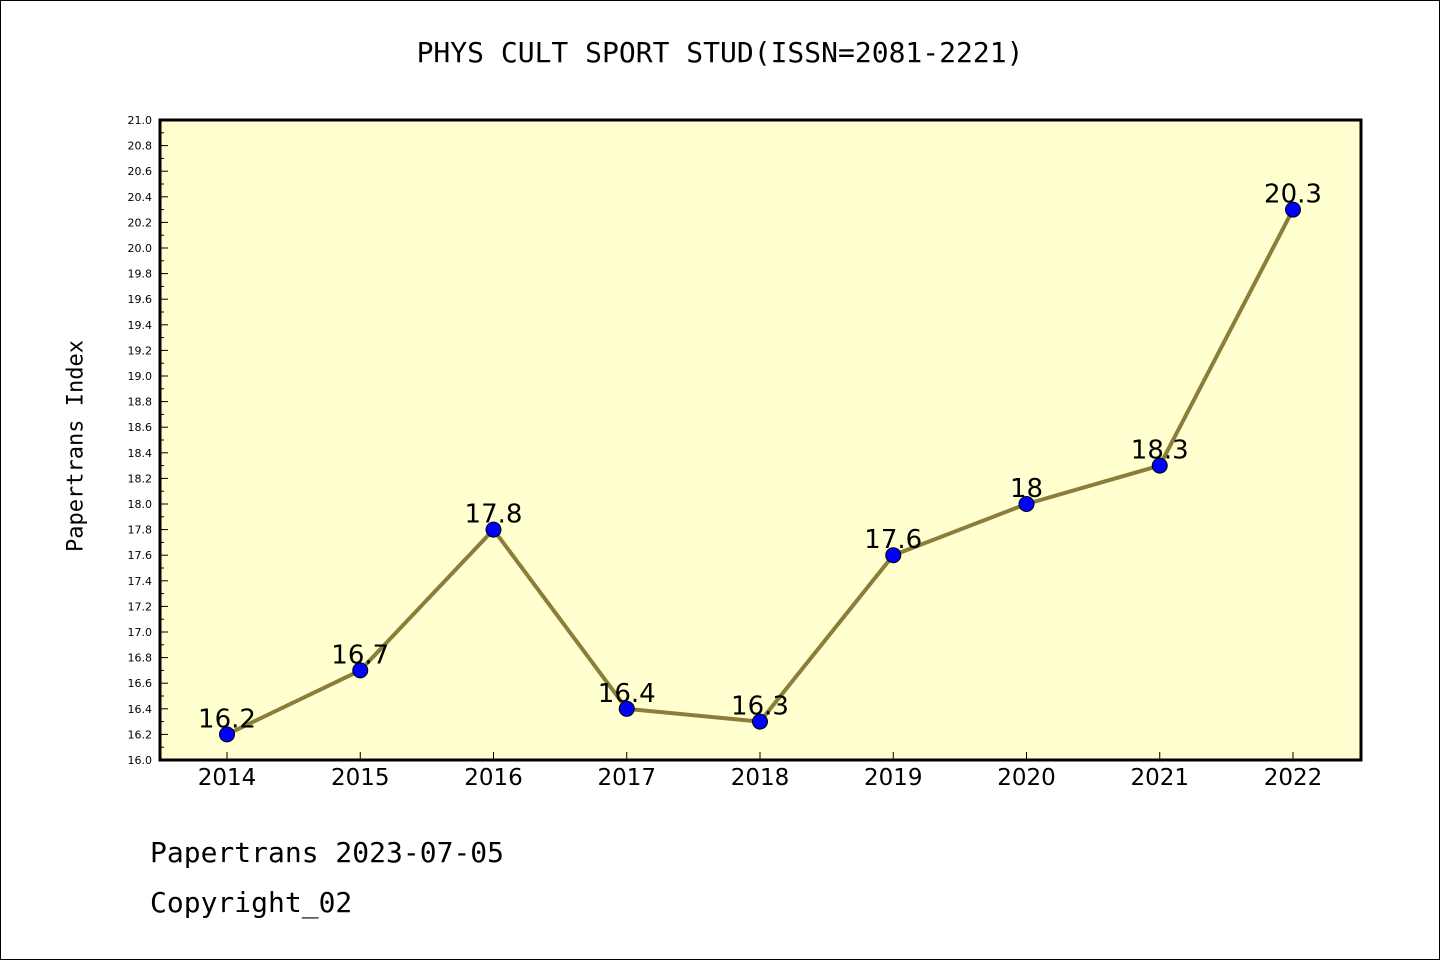 The width and height of the screenshot is (1440, 960). I want to click on y-tick-label: 18.8, so click(140, 402).